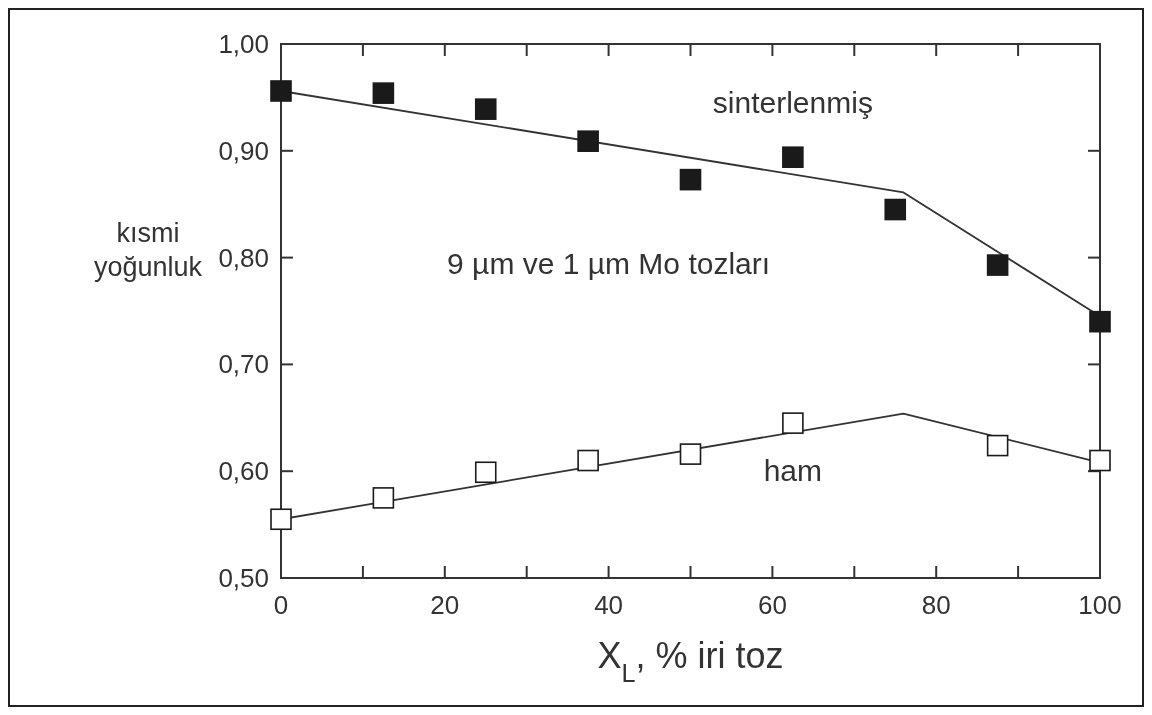 This screenshot has width=1152, height=715. I want to click on y-tick-label: 0,80, so click(243, 257).